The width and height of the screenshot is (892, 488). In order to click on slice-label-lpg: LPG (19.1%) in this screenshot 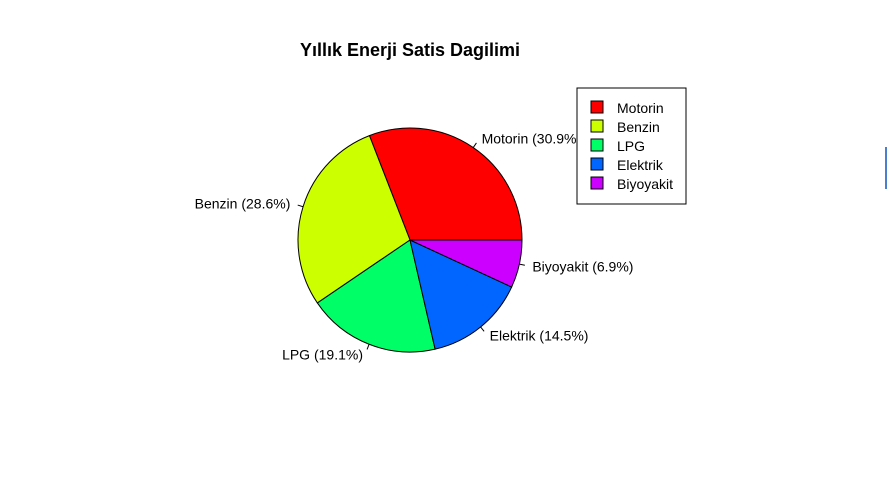, I will do `click(322, 355)`.